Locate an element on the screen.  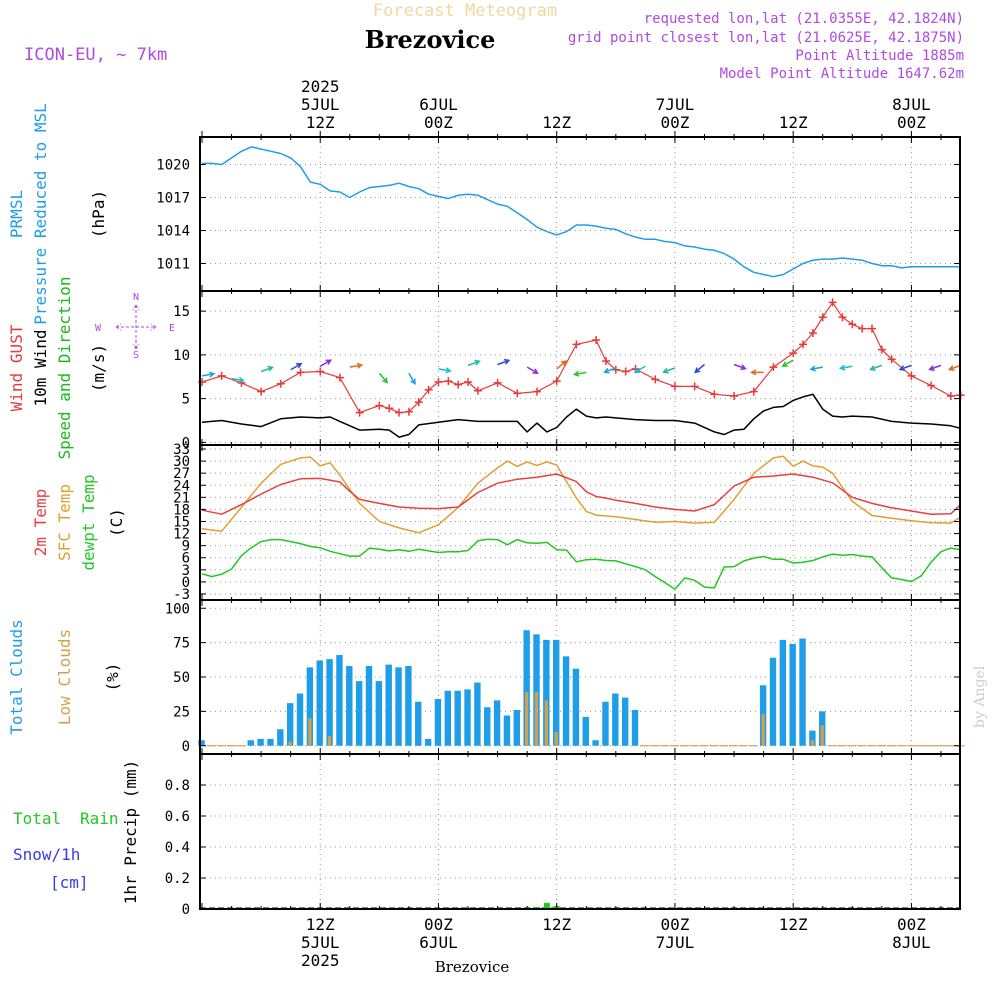
wind-axis-label: (m/s) is located at coordinates (98, 368).